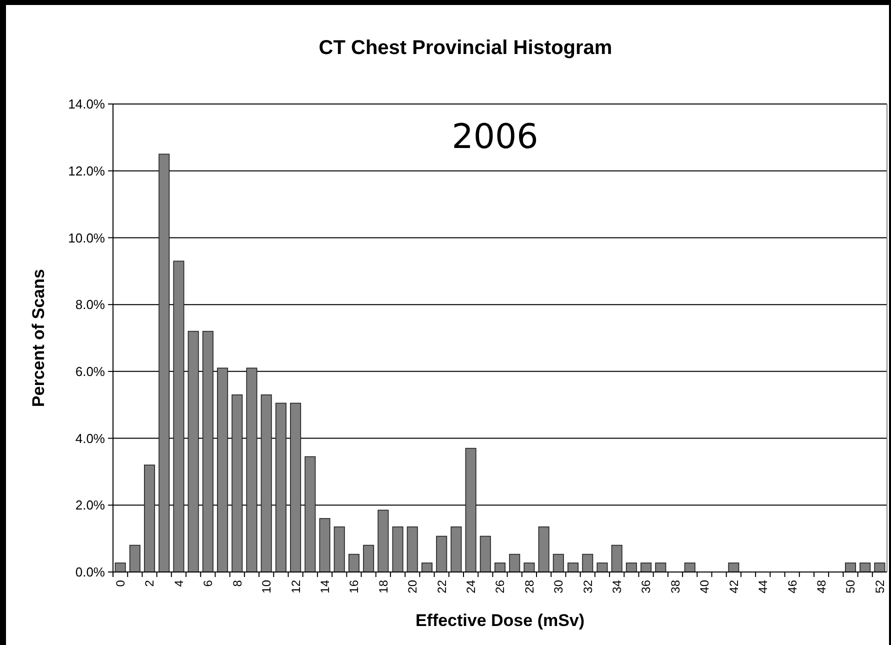 The height and width of the screenshot is (645, 891). I want to click on annotation: 2006, so click(495, 137).